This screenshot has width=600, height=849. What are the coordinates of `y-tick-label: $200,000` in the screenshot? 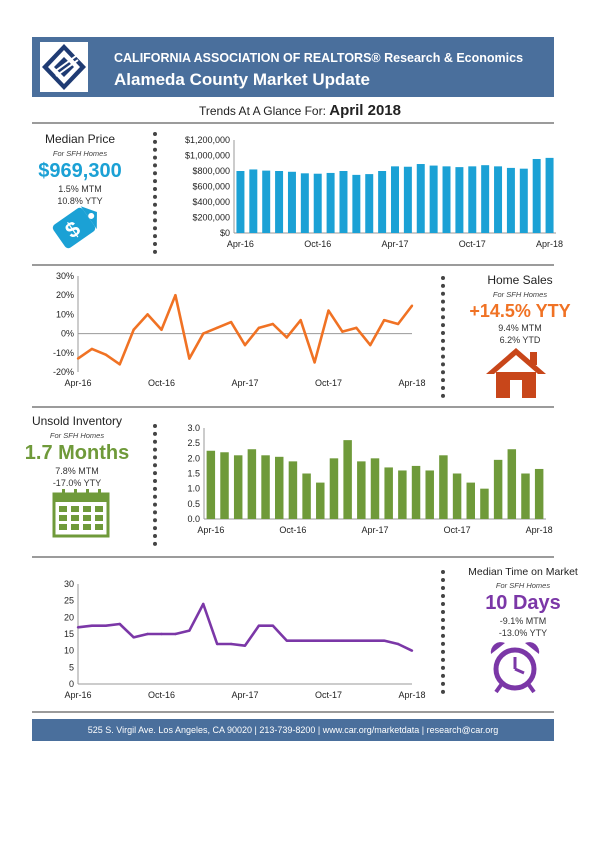 It's located at (211, 218).